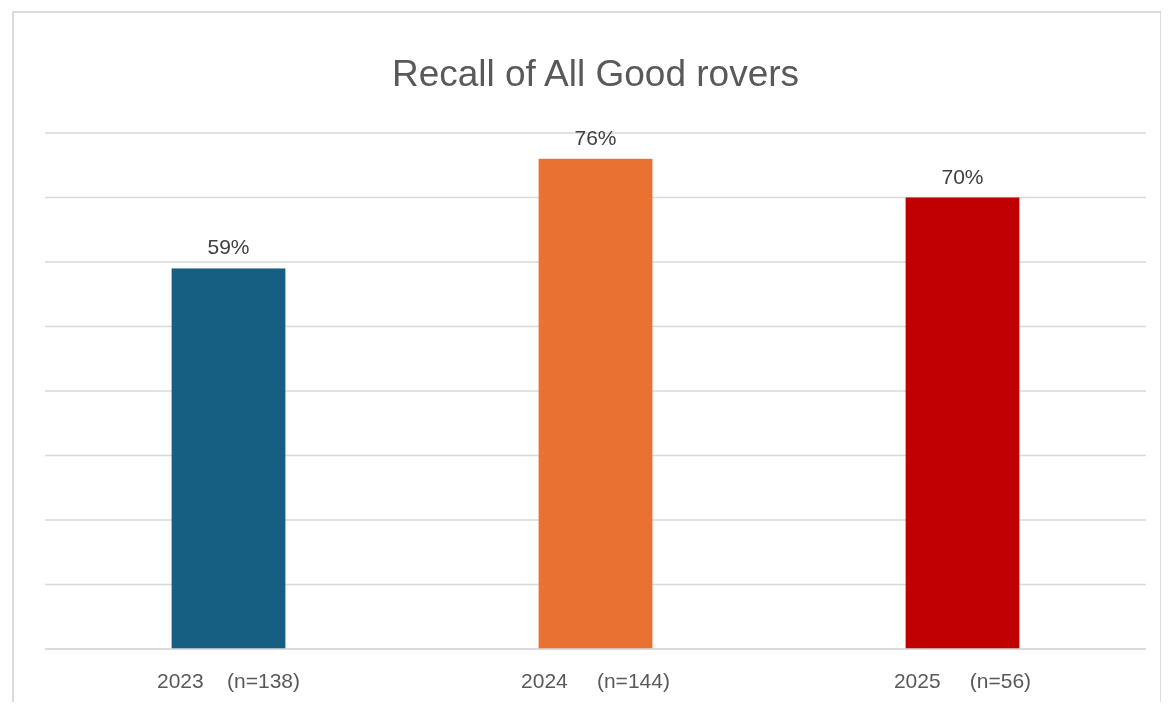 The height and width of the screenshot is (710, 1169). I want to click on x-tick-label: 2024 (n=144), so click(595, 680).